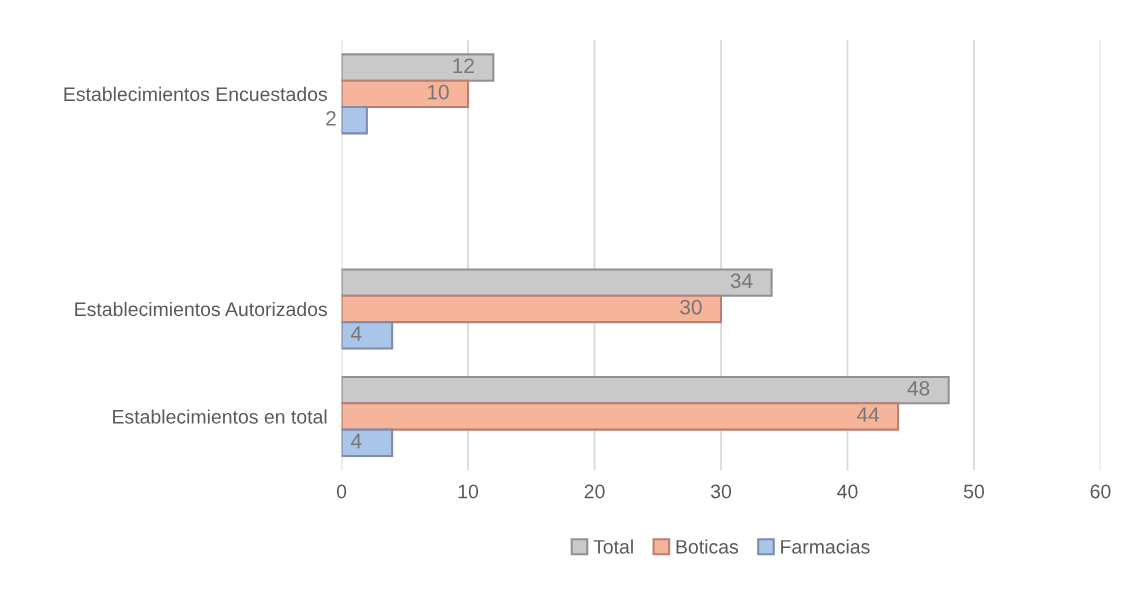 This screenshot has height=599, width=1131. I want to click on data-label: 48, so click(918, 388).